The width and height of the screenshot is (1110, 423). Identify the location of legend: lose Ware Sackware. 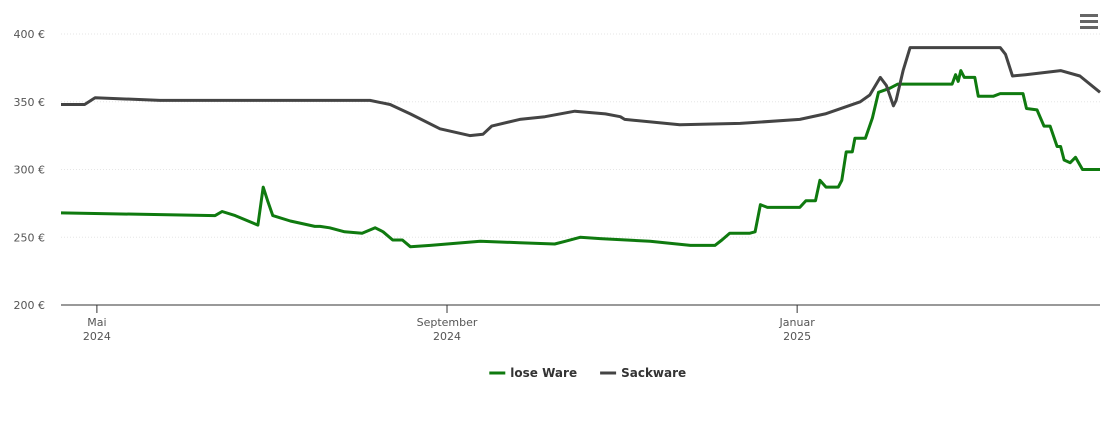
(587, 373).